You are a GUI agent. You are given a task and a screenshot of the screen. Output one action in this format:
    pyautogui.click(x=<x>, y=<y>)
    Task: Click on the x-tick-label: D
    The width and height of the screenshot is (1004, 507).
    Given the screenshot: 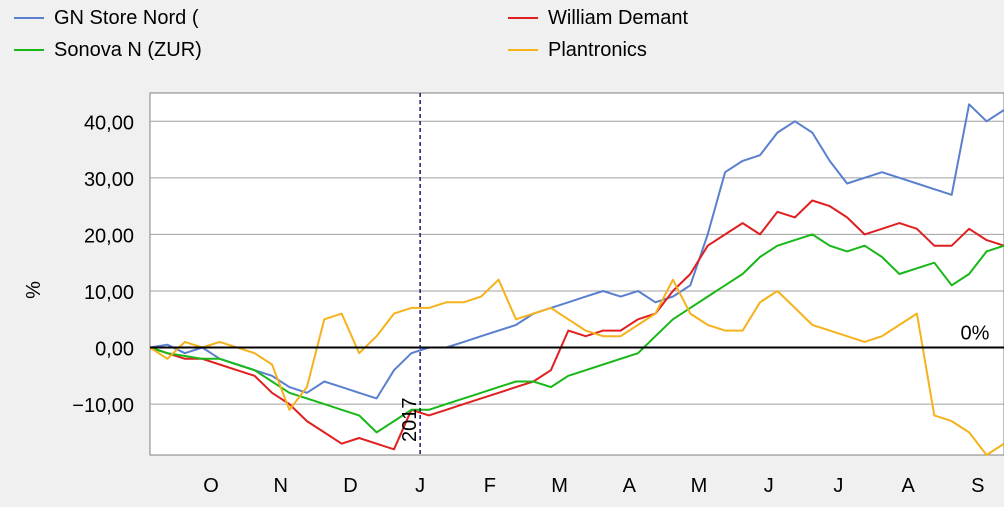 What is the action you would take?
    pyautogui.click(x=350, y=486)
    